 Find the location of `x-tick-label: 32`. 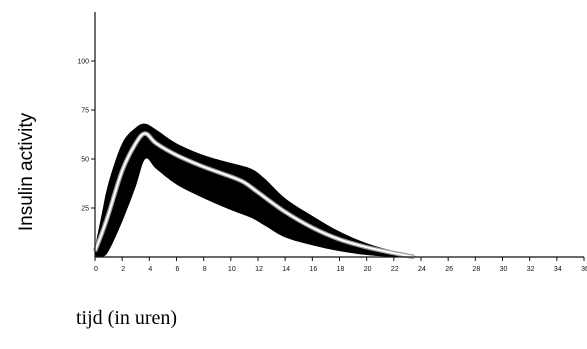

x-tick-label: 32 is located at coordinates (531, 269).